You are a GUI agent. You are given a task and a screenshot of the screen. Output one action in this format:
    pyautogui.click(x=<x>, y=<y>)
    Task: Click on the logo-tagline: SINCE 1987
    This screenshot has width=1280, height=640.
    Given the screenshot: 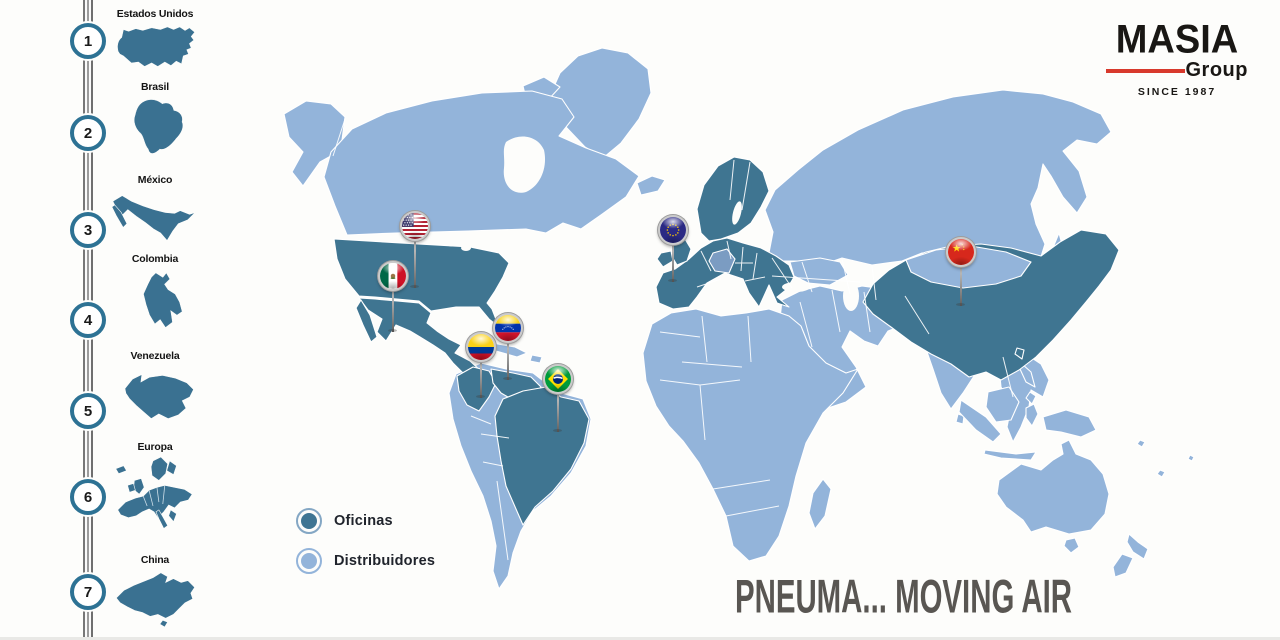 What is the action you would take?
    pyautogui.click(x=1177, y=92)
    